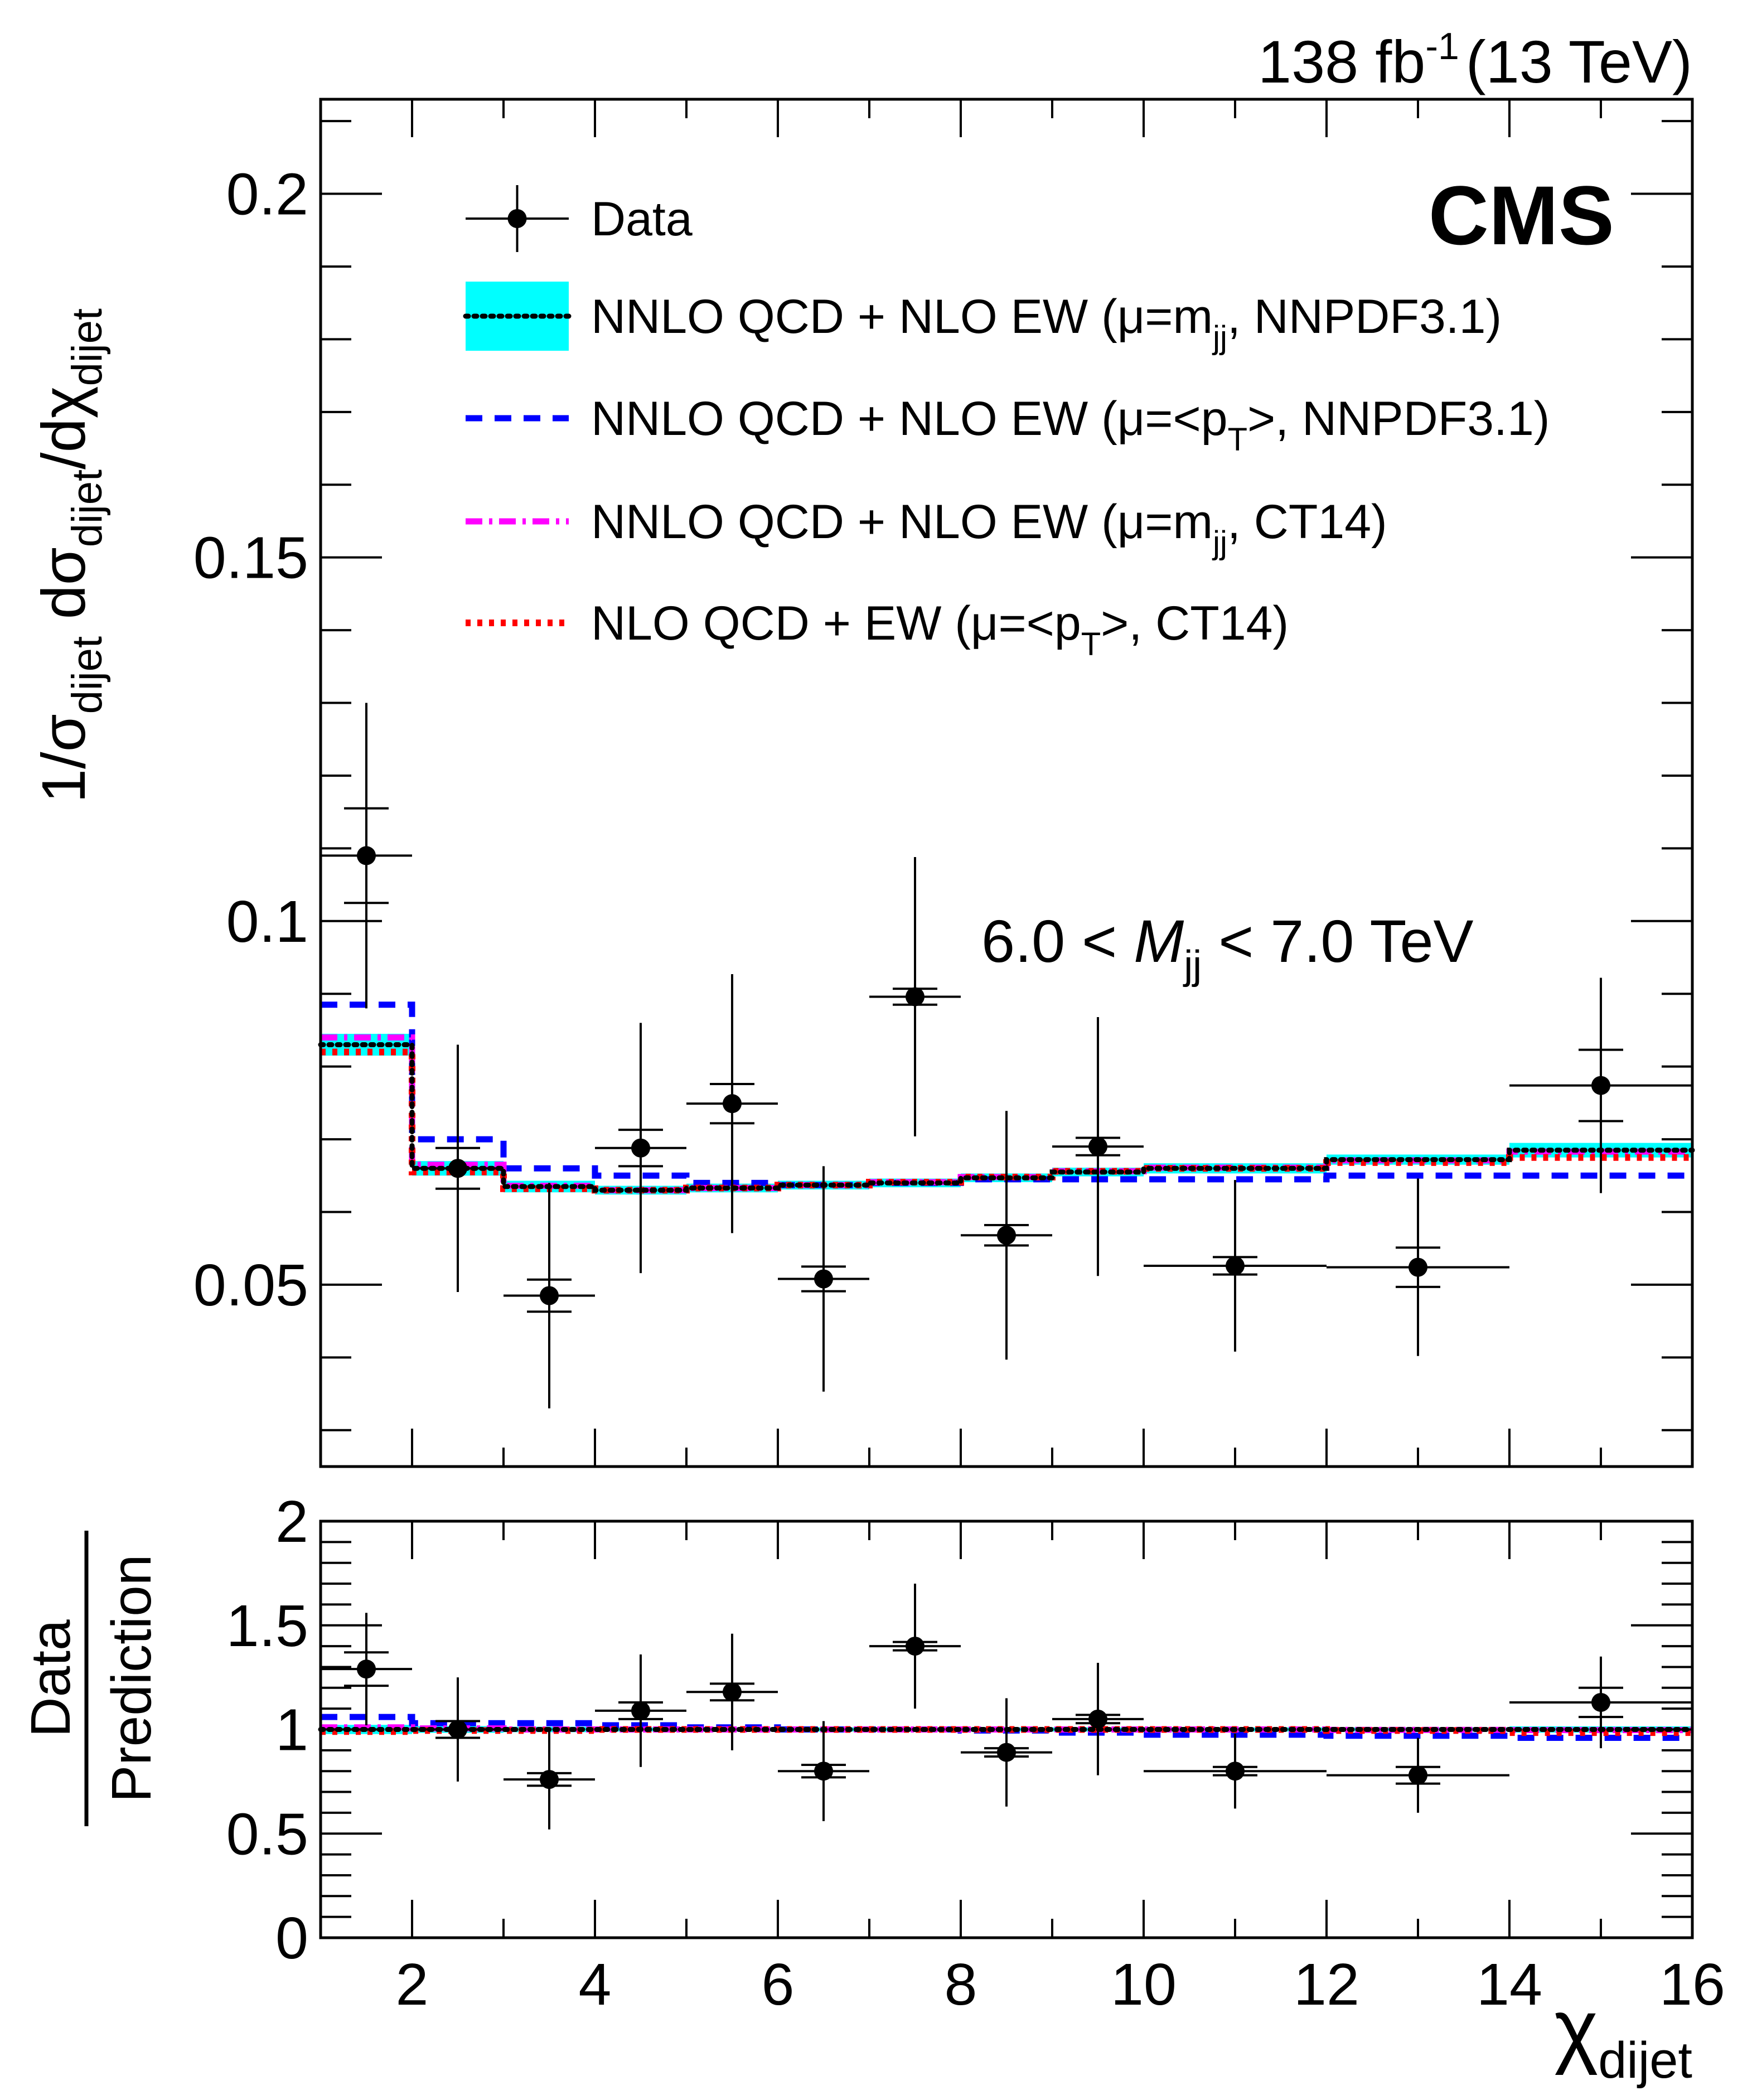 This screenshot has width=1757, height=2100. I want to click on legend-label: NNLO QCD + NLO EW (μ=mjj, NNPDF3.1), so click(1046, 323).